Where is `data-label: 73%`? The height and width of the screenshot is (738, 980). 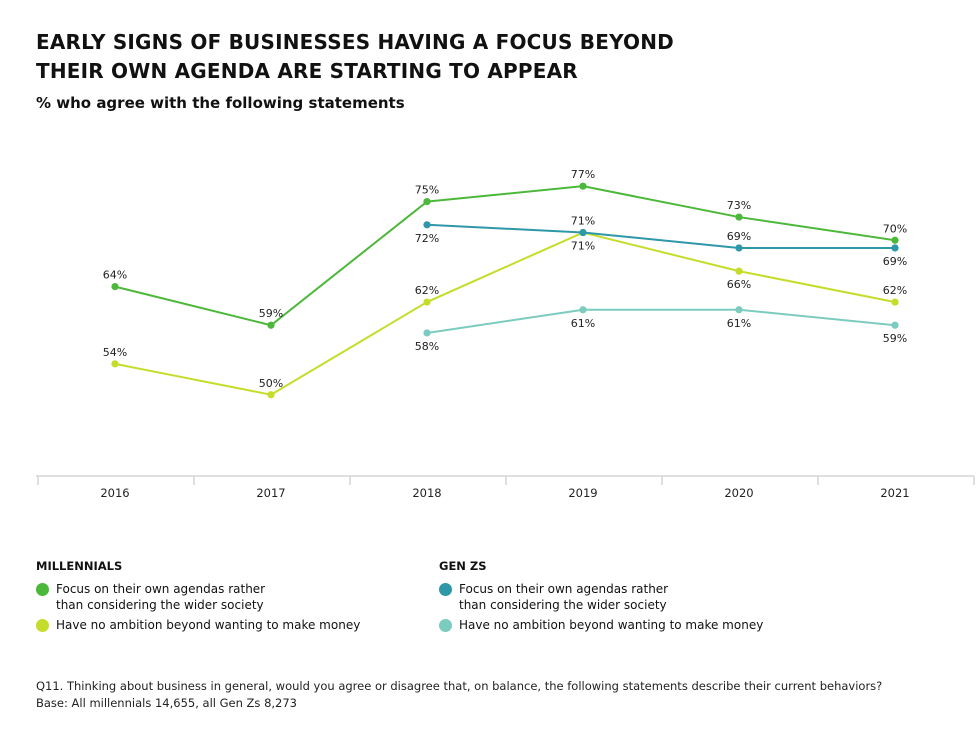 data-label: 73% is located at coordinates (739, 205).